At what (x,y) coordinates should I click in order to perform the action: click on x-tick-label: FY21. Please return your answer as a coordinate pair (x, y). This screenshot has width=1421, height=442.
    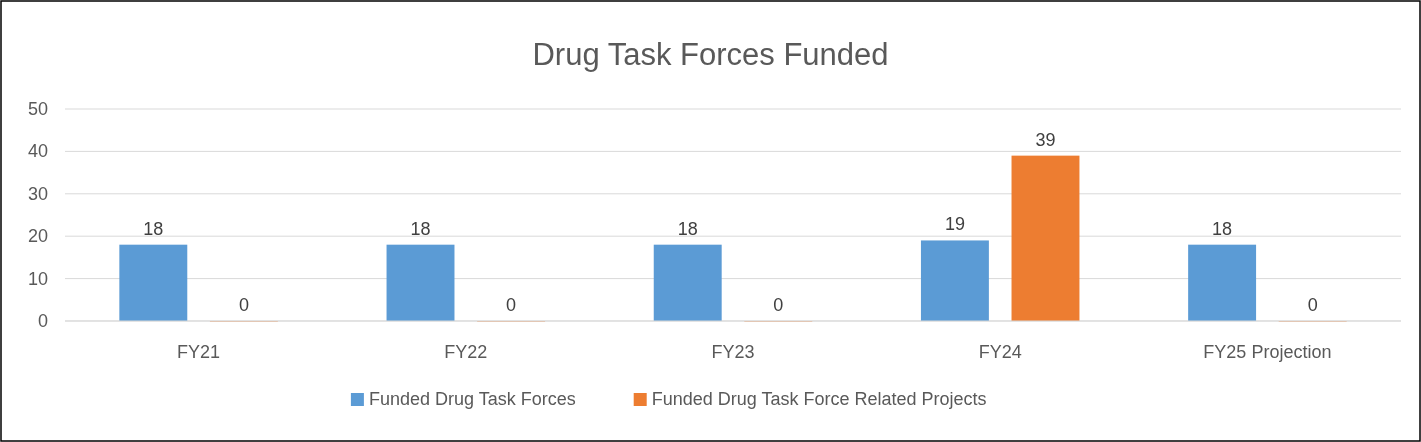
    Looking at the image, I should click on (199, 352).